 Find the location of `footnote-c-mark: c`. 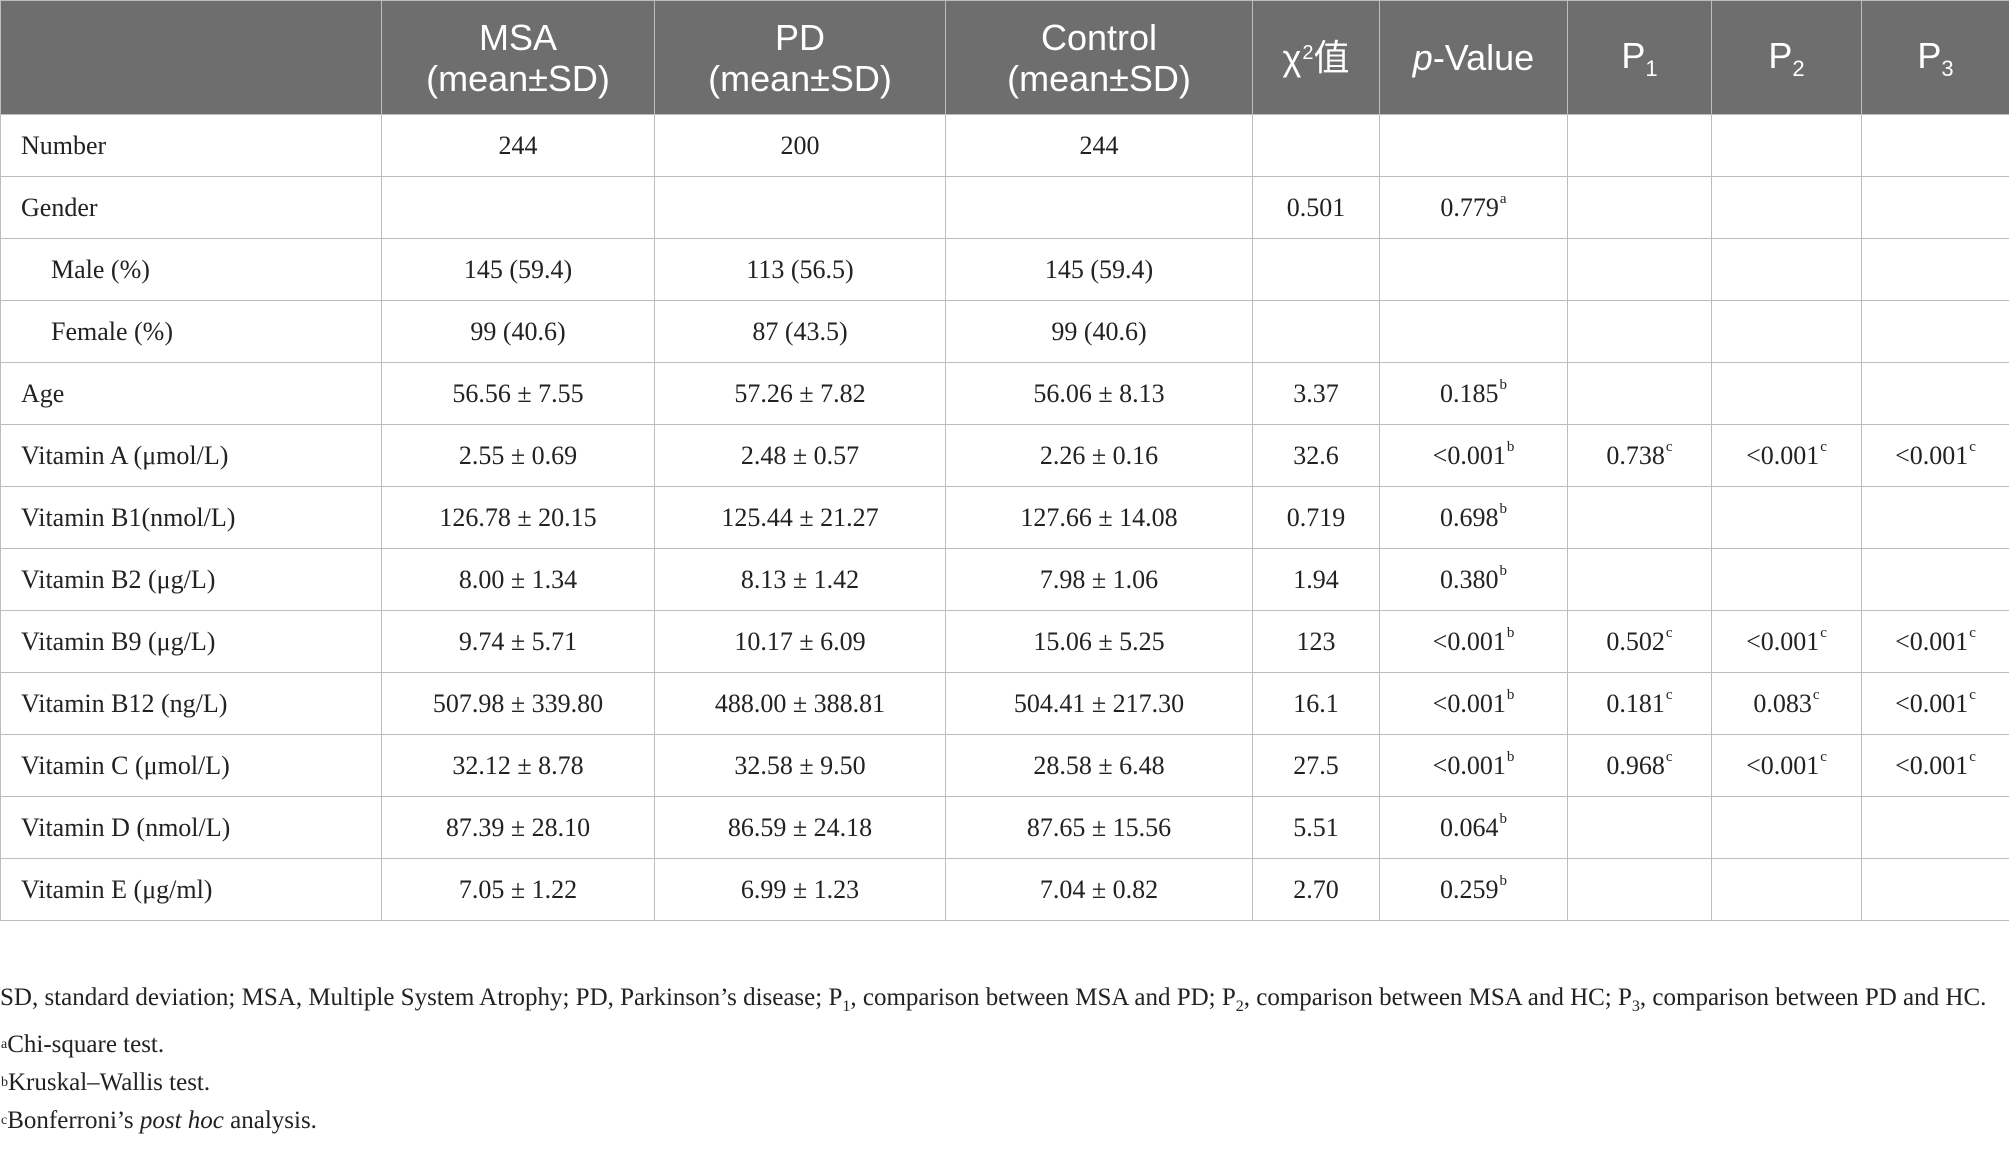

footnote-c-mark: c is located at coordinates (4, 1120).